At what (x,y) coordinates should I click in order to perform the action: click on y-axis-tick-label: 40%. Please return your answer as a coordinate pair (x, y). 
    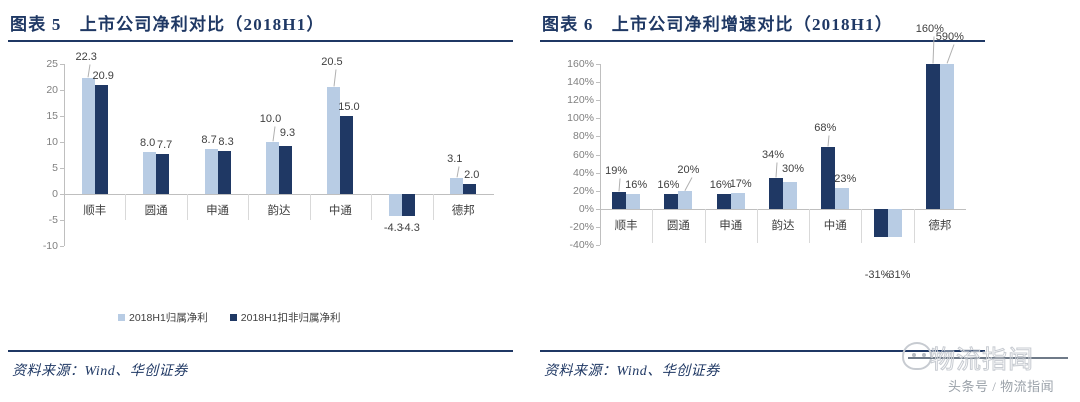
    Looking at the image, I should click on (583, 172).